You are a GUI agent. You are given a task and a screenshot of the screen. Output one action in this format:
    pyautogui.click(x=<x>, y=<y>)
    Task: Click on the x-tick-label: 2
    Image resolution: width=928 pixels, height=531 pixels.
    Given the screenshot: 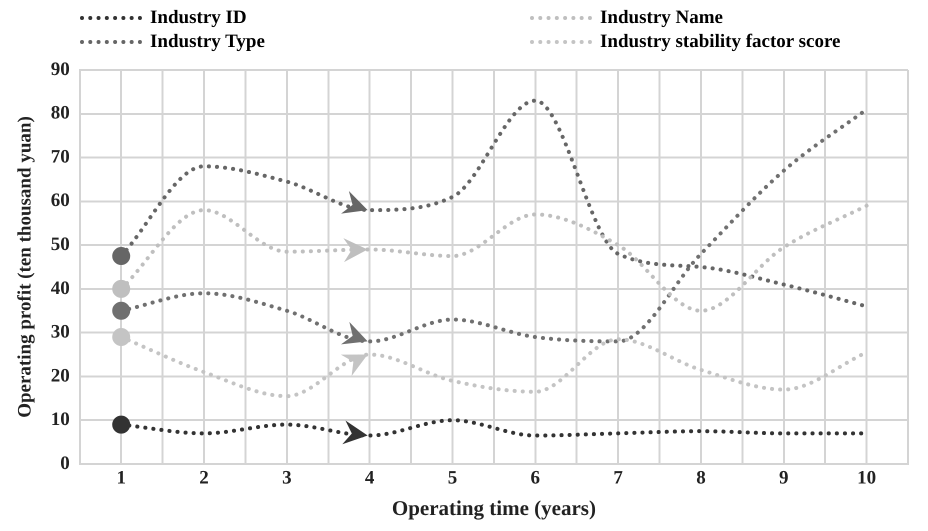 What is the action you would take?
    pyautogui.click(x=204, y=477)
    